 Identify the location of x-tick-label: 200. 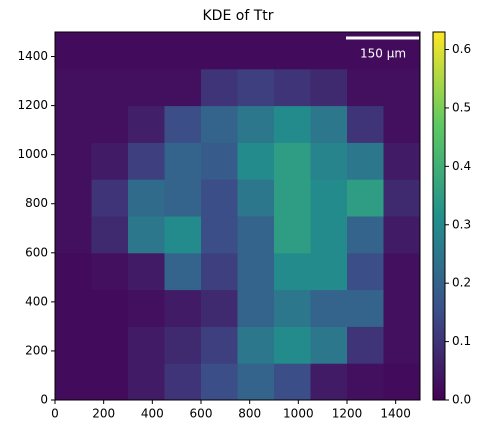
(103, 414).